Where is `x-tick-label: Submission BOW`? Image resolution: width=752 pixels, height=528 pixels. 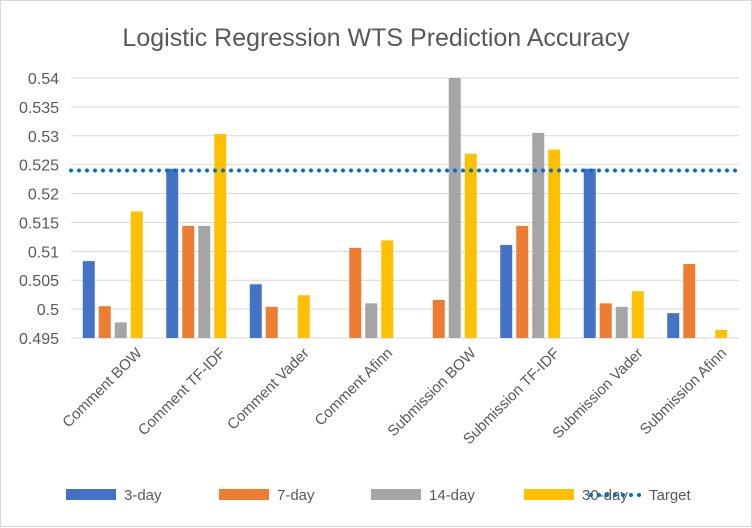 x-tick-label: Submission BOW is located at coordinates (432, 392).